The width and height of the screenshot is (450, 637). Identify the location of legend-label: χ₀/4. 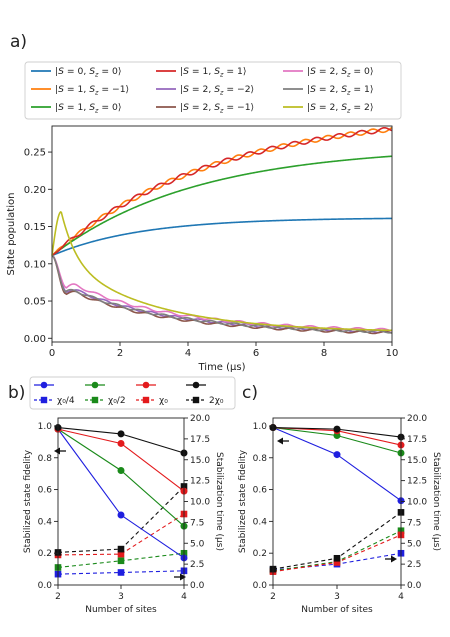
(66, 401).